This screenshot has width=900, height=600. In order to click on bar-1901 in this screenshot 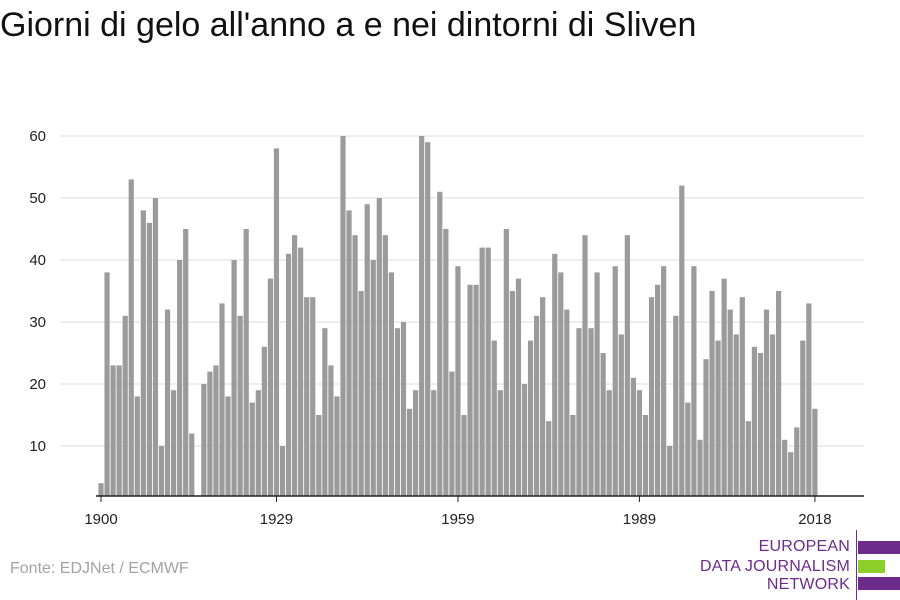, I will do `click(107, 384)`.